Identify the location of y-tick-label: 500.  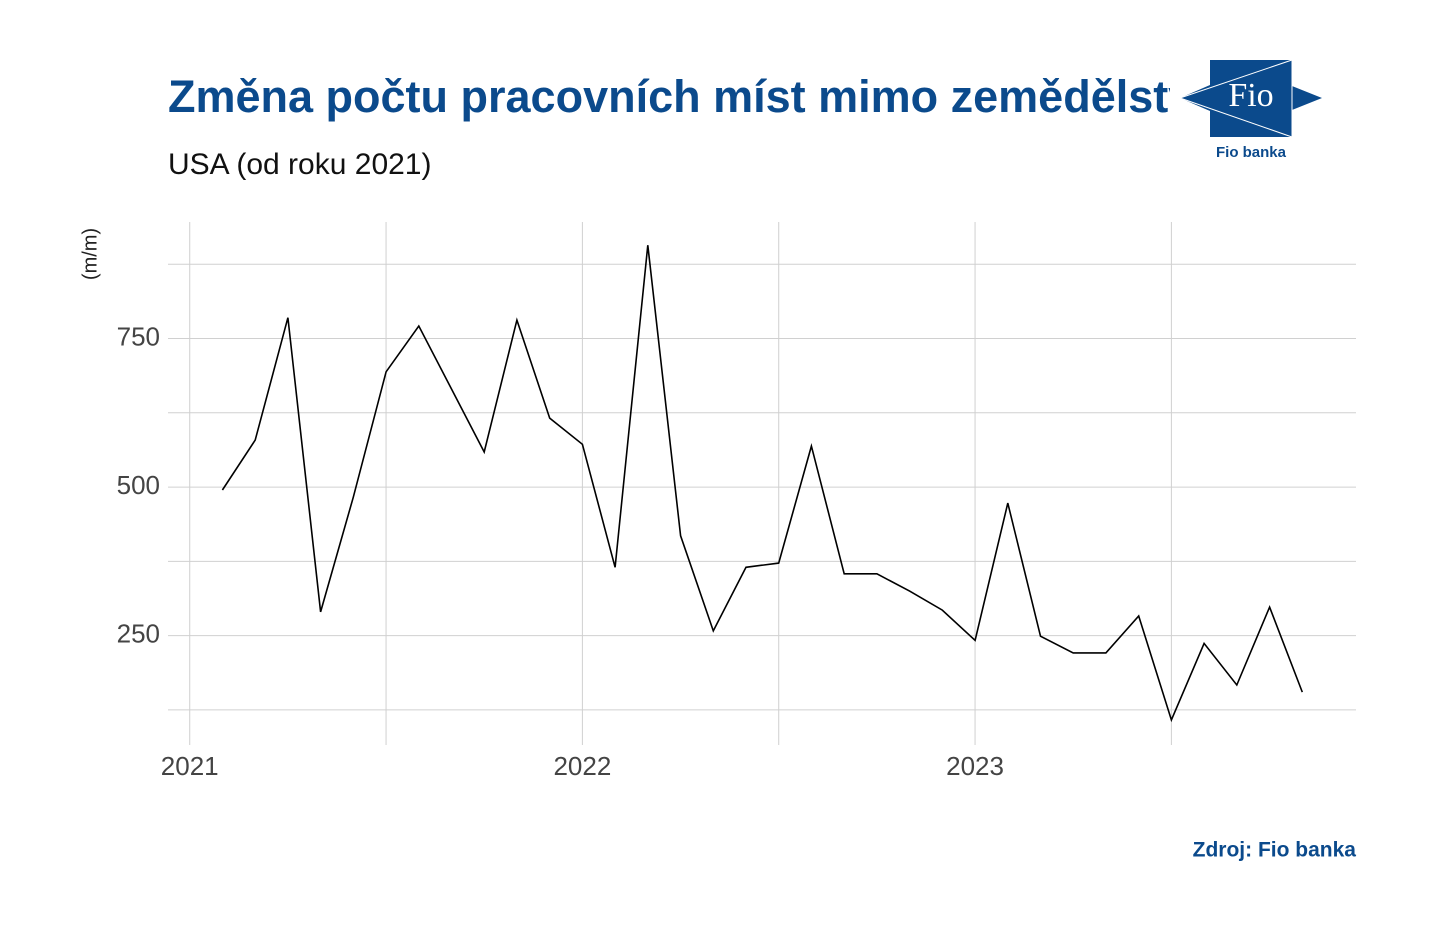
(138, 485).